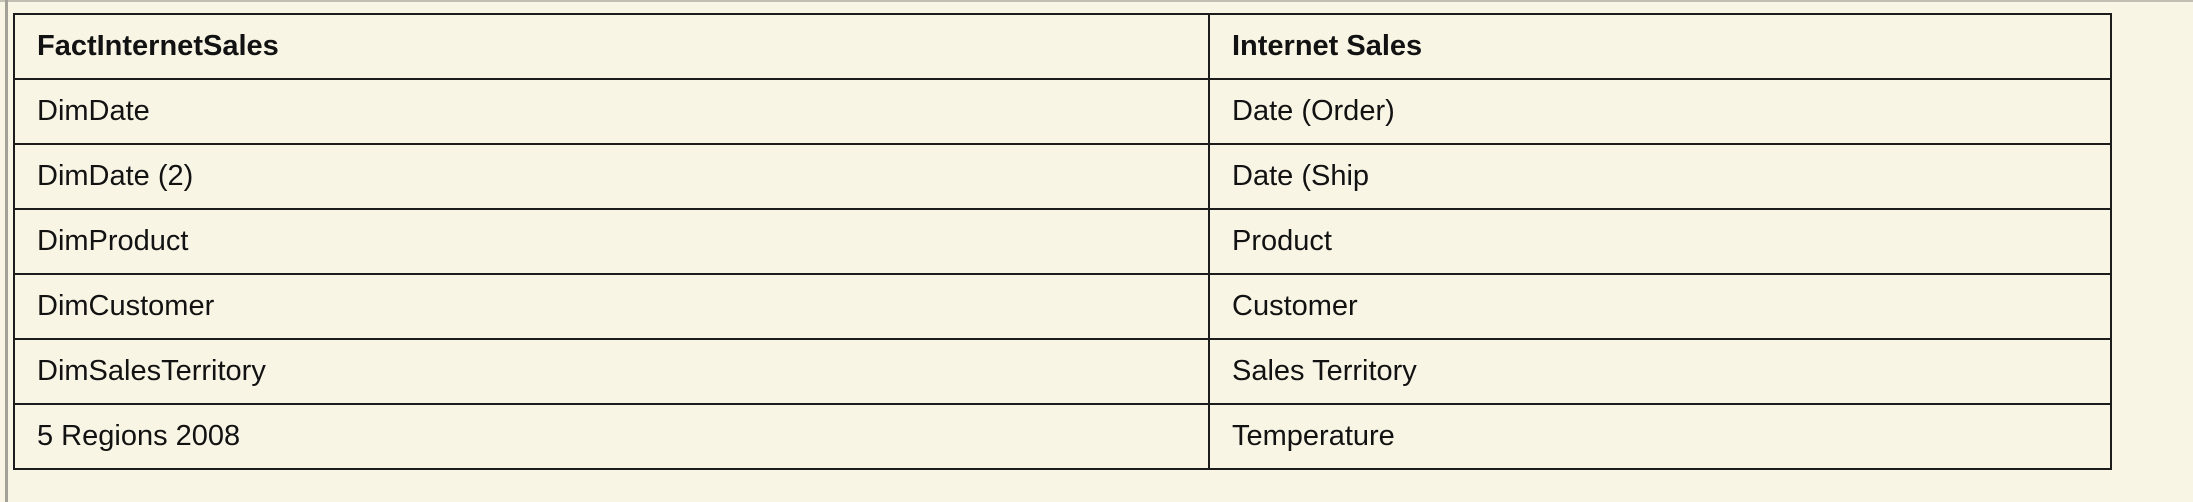  I want to click on usage-cell: Product, so click(1660, 241).